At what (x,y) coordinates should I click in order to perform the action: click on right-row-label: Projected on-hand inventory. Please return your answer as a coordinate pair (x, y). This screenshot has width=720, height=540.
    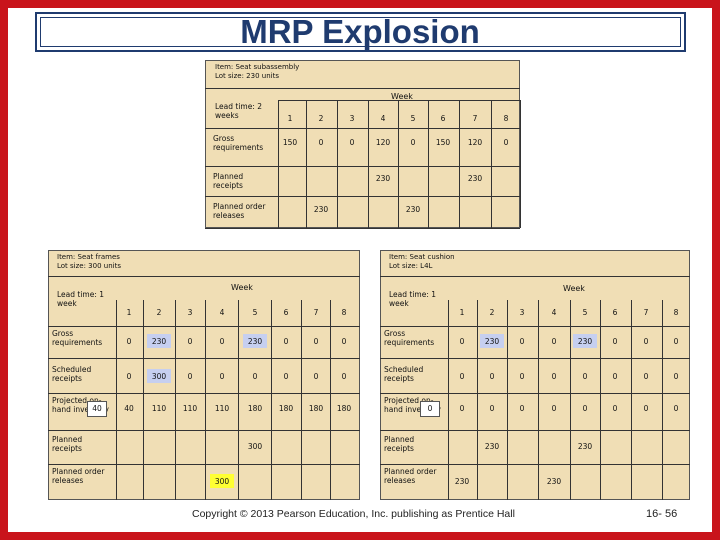
    Looking at the image, I should click on (412, 405).